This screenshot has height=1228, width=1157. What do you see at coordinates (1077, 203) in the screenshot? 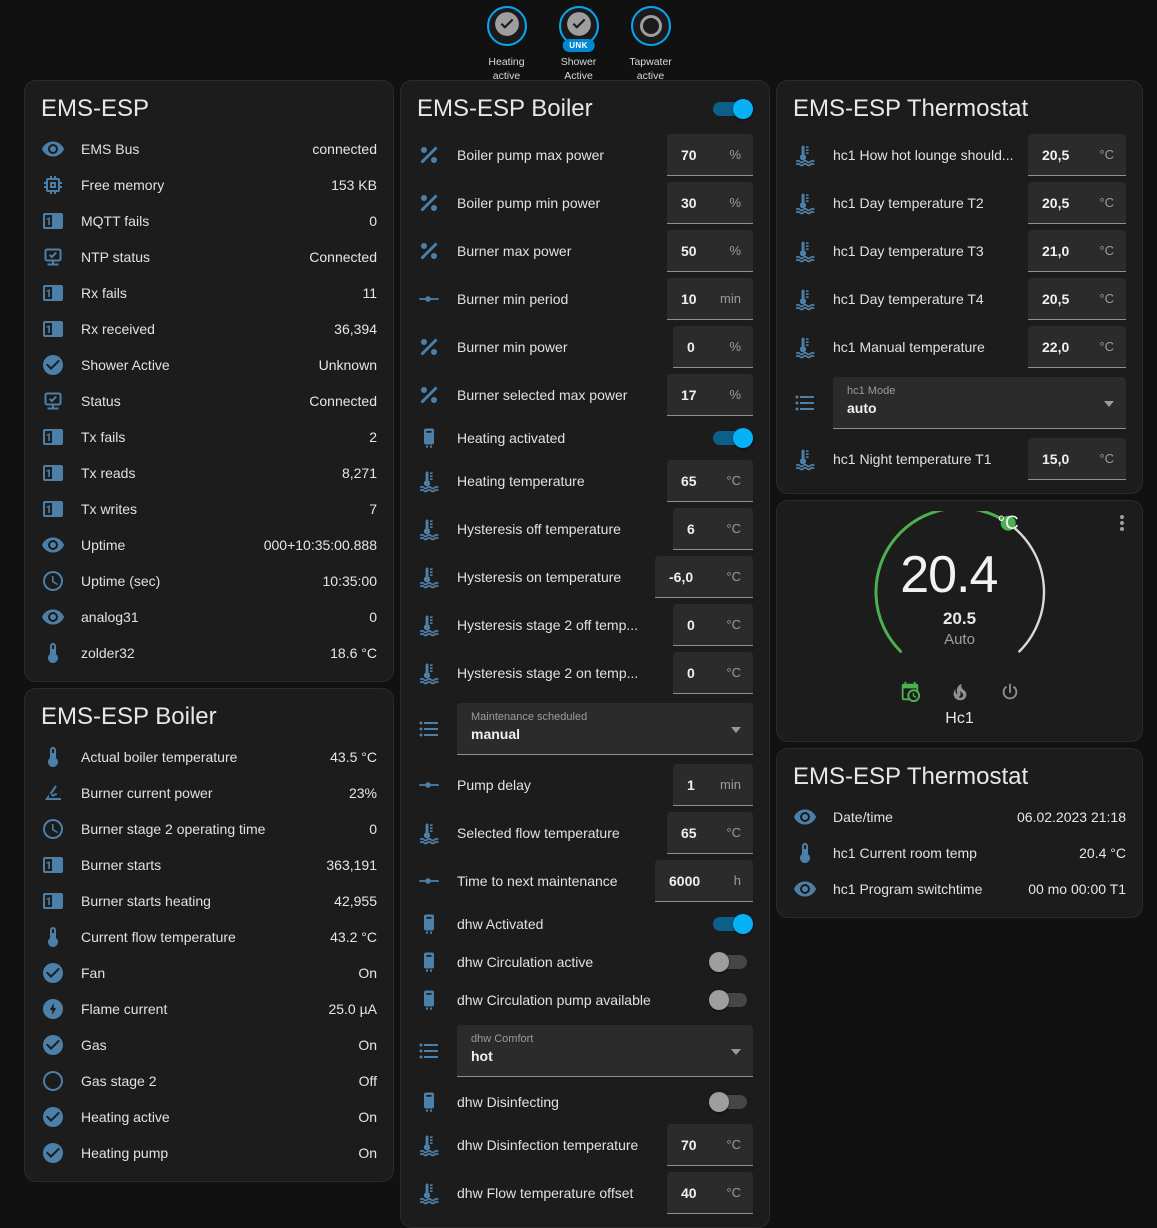
I see `number-input-hc1-day-temperature-t2: 20,5 °C` at bounding box center [1077, 203].